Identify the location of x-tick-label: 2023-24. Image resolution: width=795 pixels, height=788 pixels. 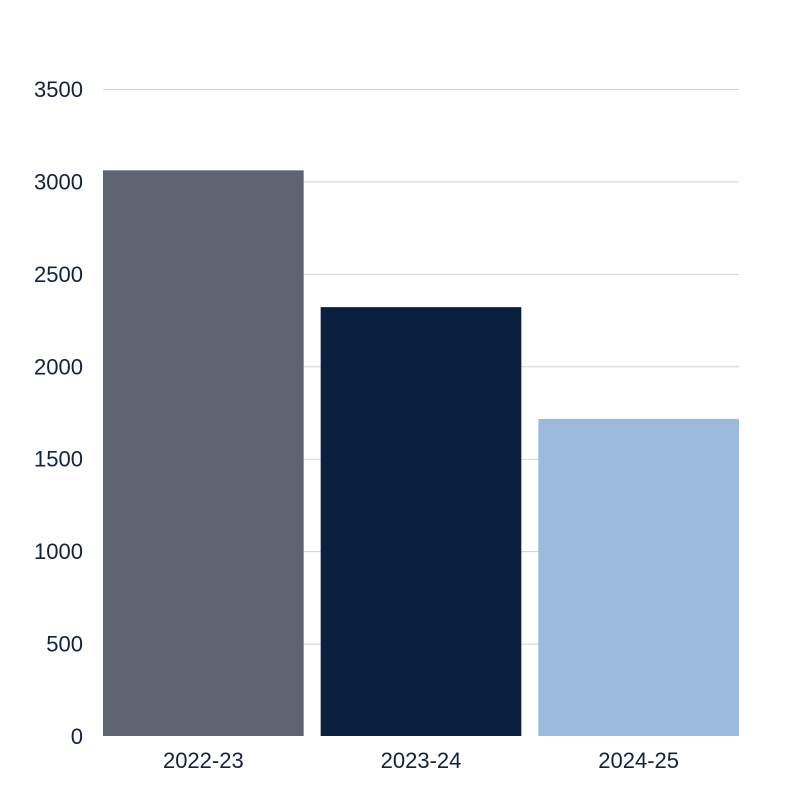
(421, 760).